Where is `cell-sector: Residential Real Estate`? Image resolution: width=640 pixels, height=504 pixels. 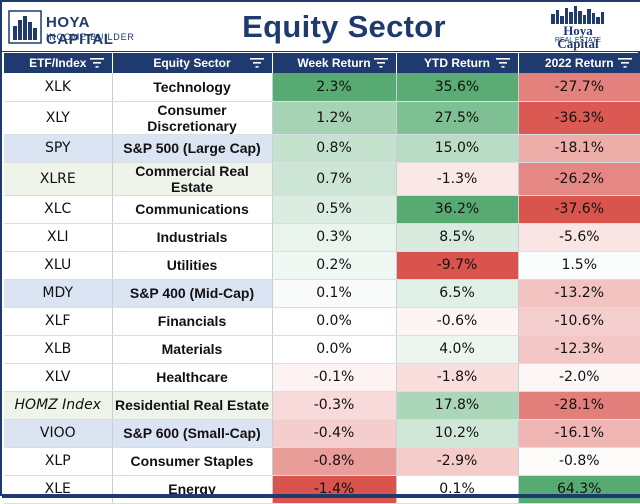
cell-sector: Residential Real Estate is located at coordinates (192, 405).